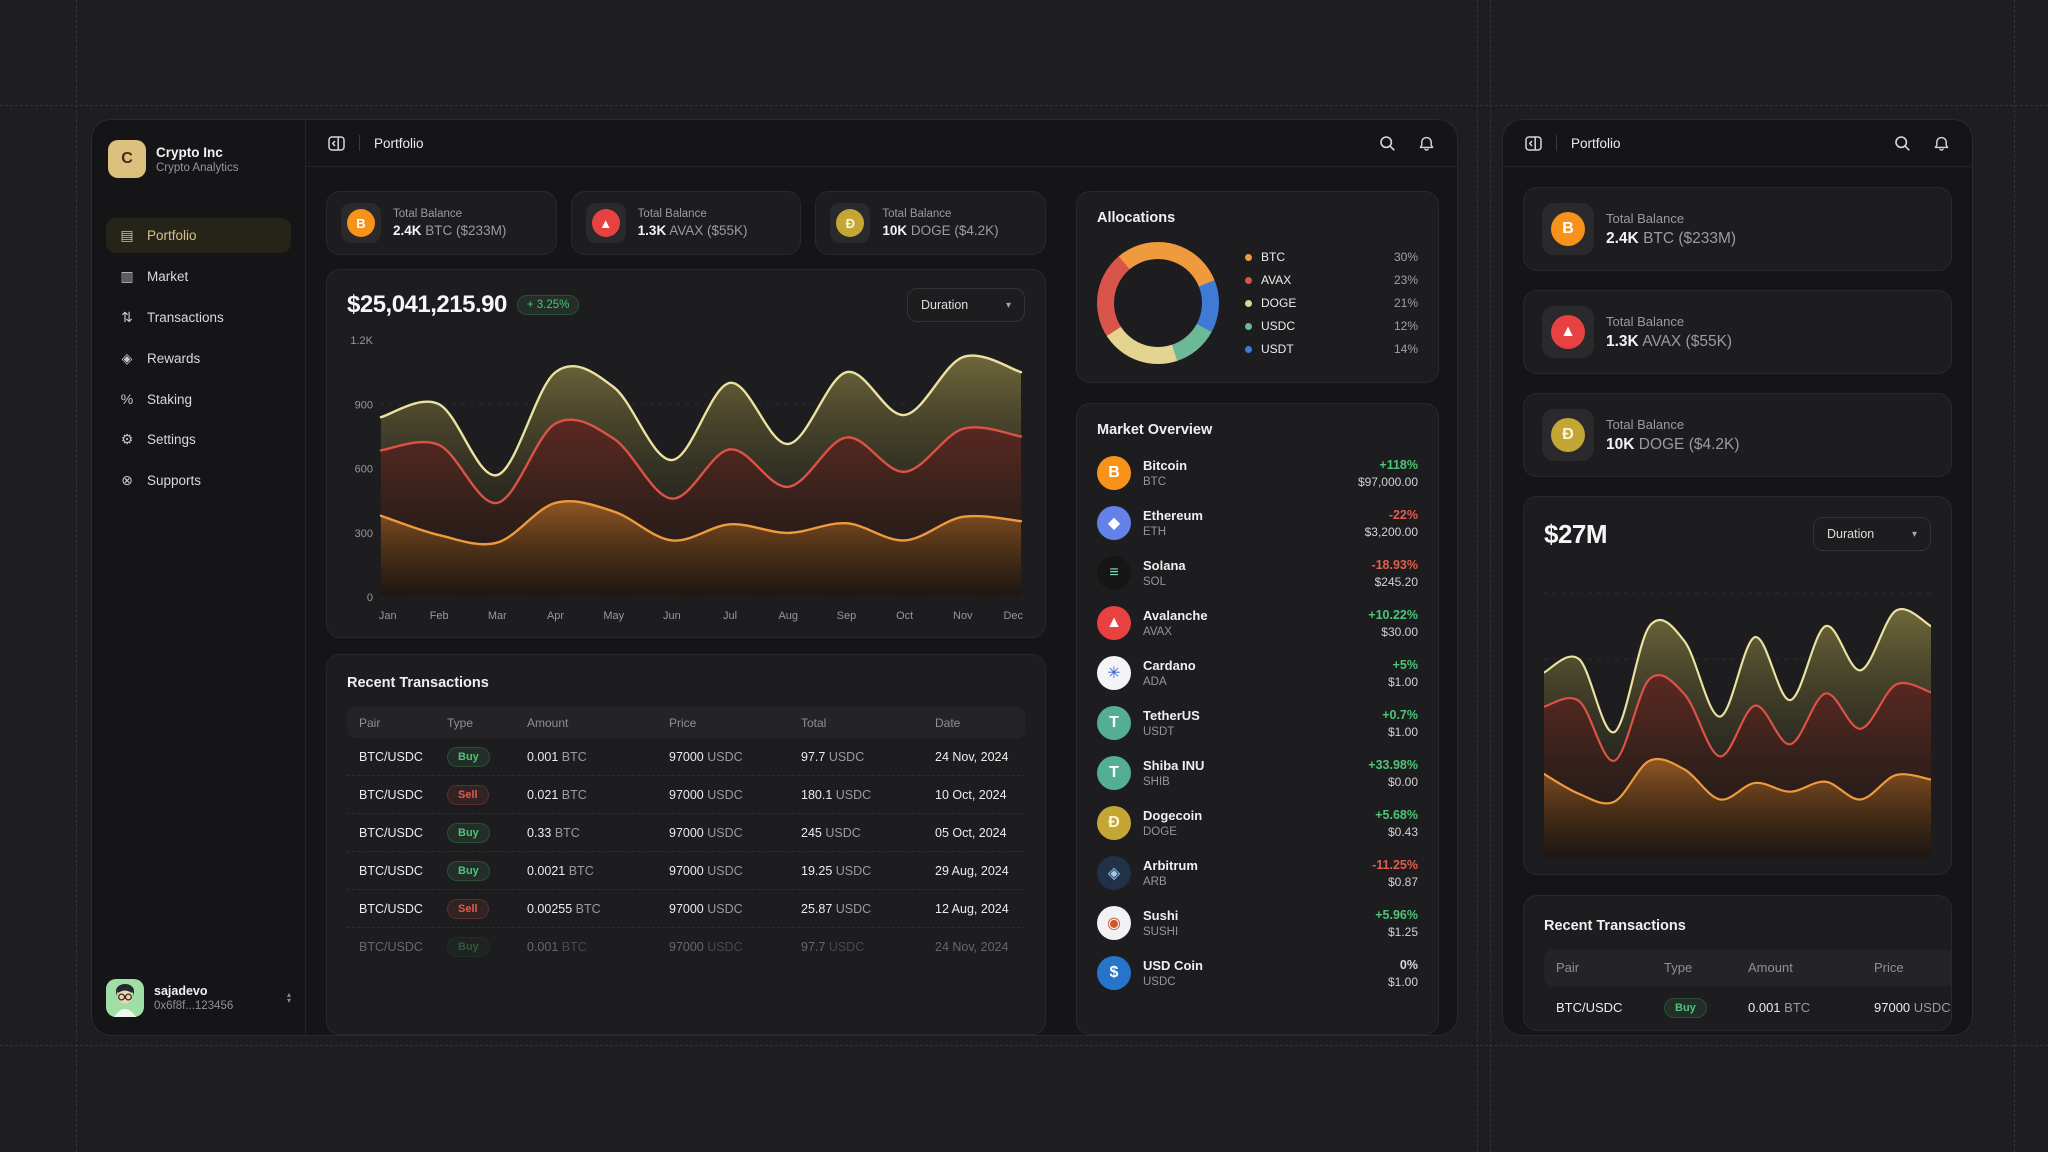 The width and height of the screenshot is (2048, 1152). I want to click on market-row-doge: Đ Dogecoin DOGE +5.68% $0.43, so click(1257, 823).